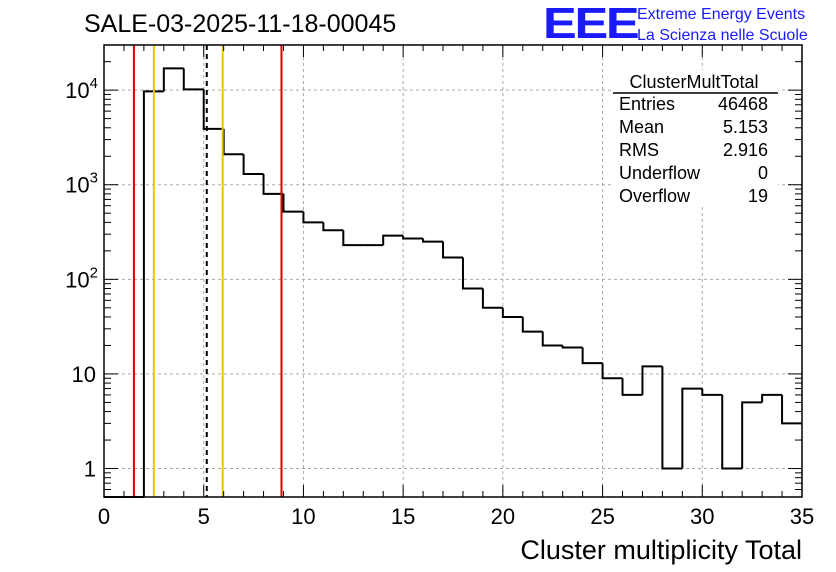 The image size is (836, 572). What do you see at coordinates (802, 516) in the screenshot?
I see `x-tick-label: 35` at bounding box center [802, 516].